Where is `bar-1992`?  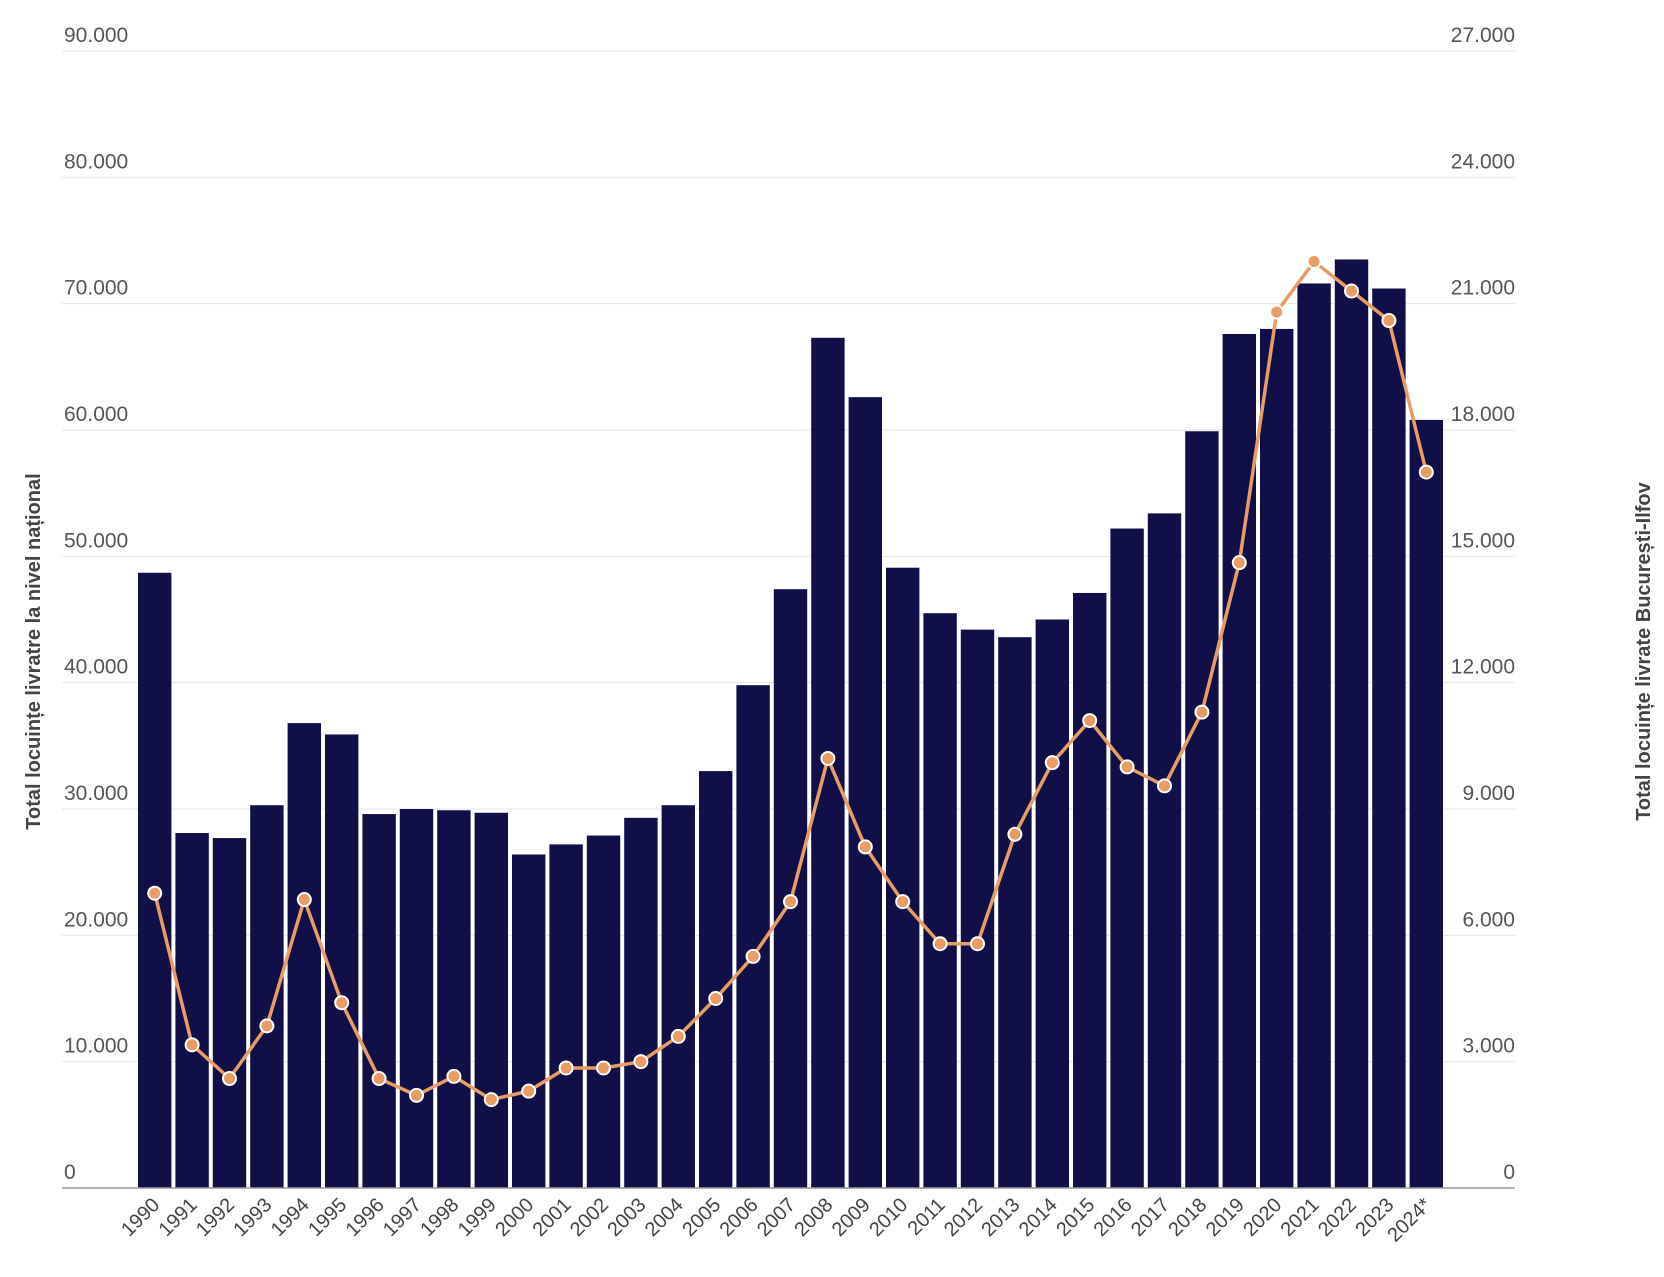
bar-1992 is located at coordinates (229, 1013).